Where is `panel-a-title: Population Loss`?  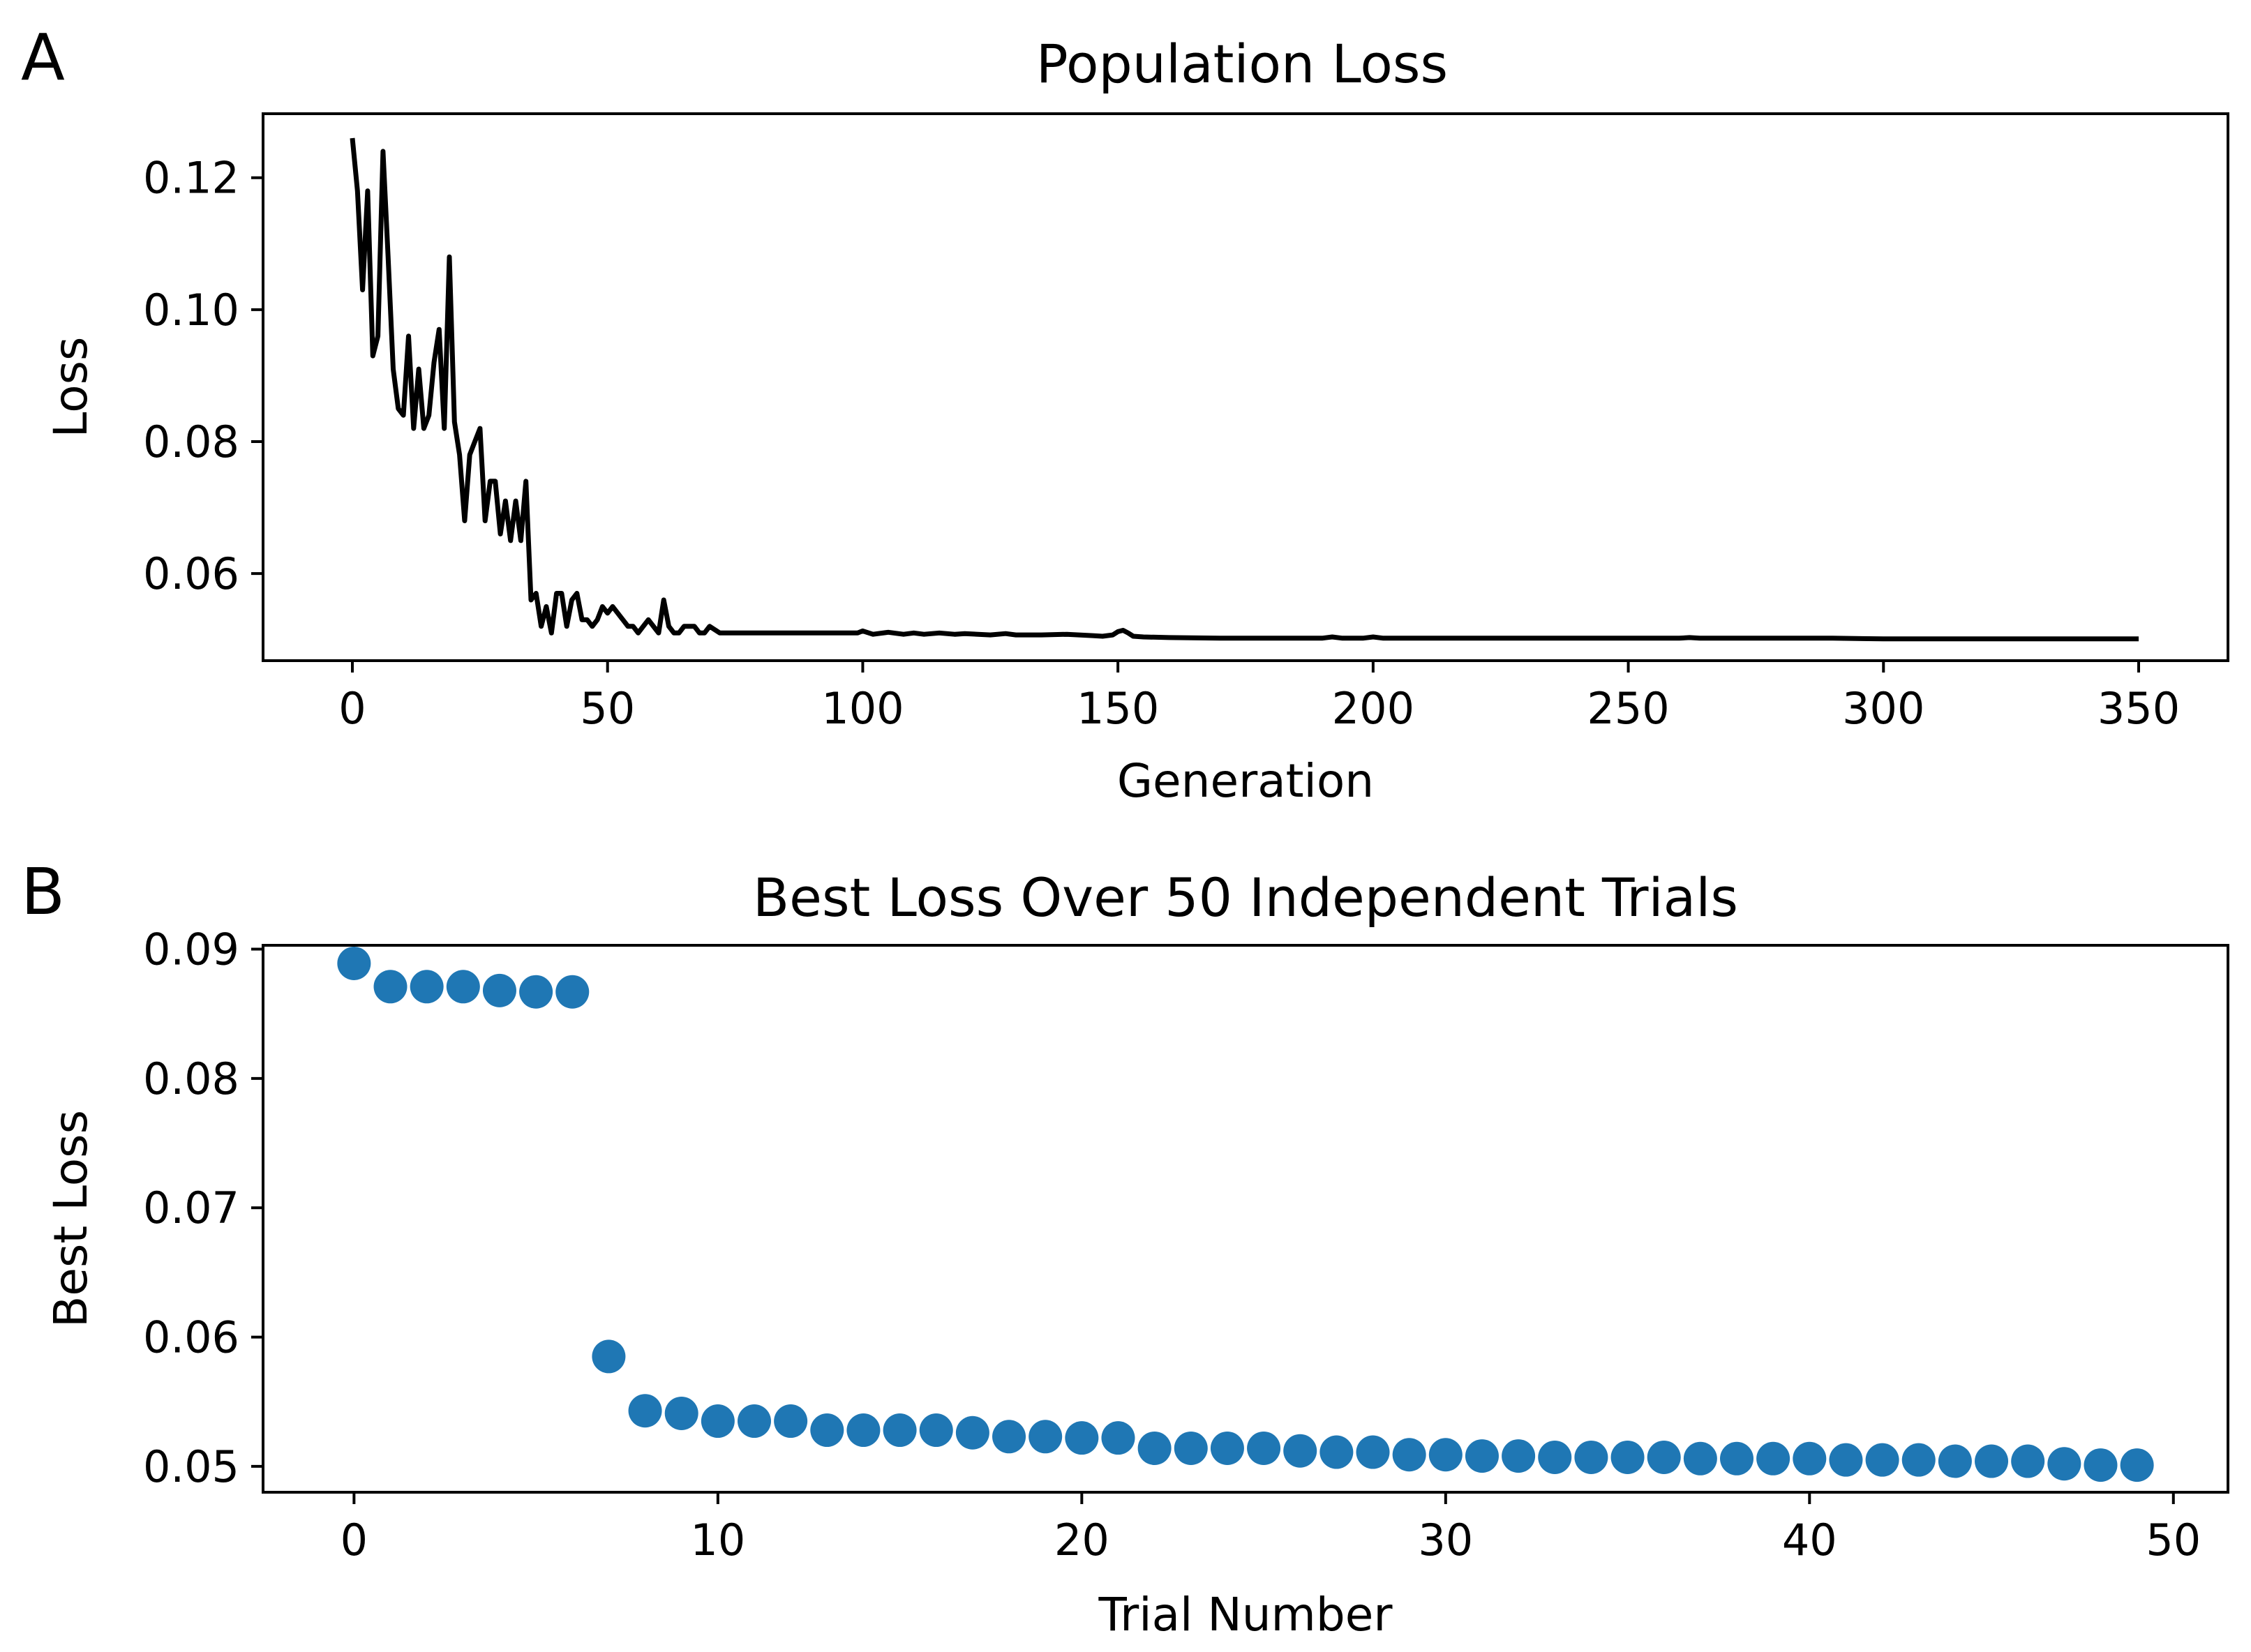
panel-a-title: Population Loss is located at coordinates (1242, 64).